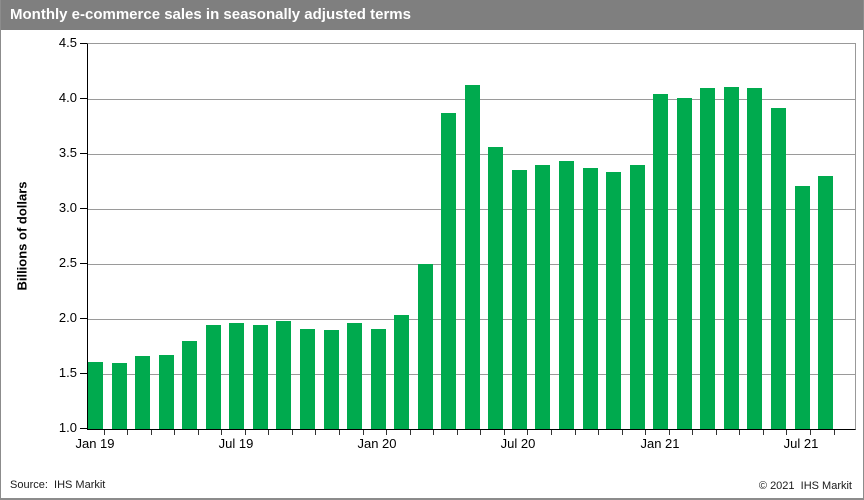 Image resolution: width=864 pixels, height=500 pixels. Describe the element at coordinates (377, 443) in the screenshot. I see `x-tick-label-jan-20: Jan 20` at that location.